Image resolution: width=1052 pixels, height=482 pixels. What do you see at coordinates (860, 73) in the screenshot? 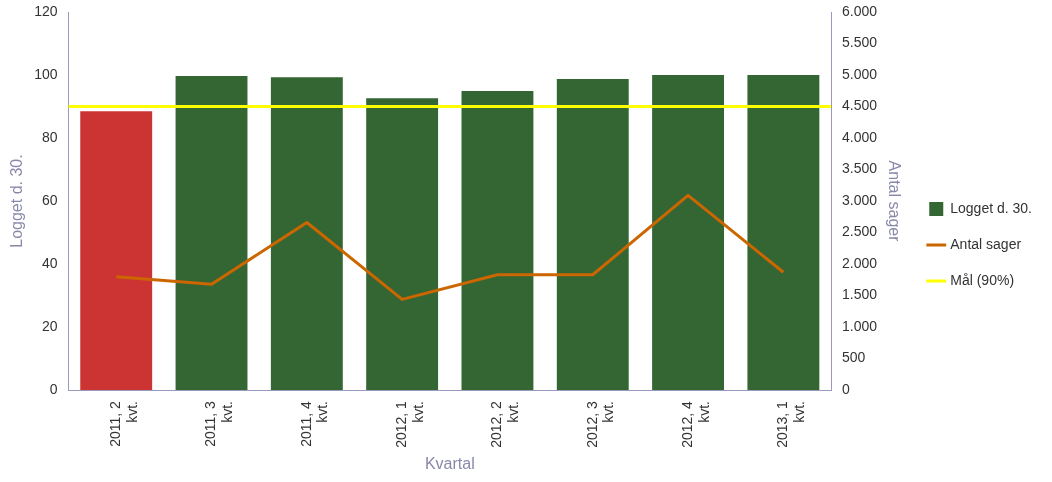
I see `y2-tick-label: 5.000` at bounding box center [860, 73].